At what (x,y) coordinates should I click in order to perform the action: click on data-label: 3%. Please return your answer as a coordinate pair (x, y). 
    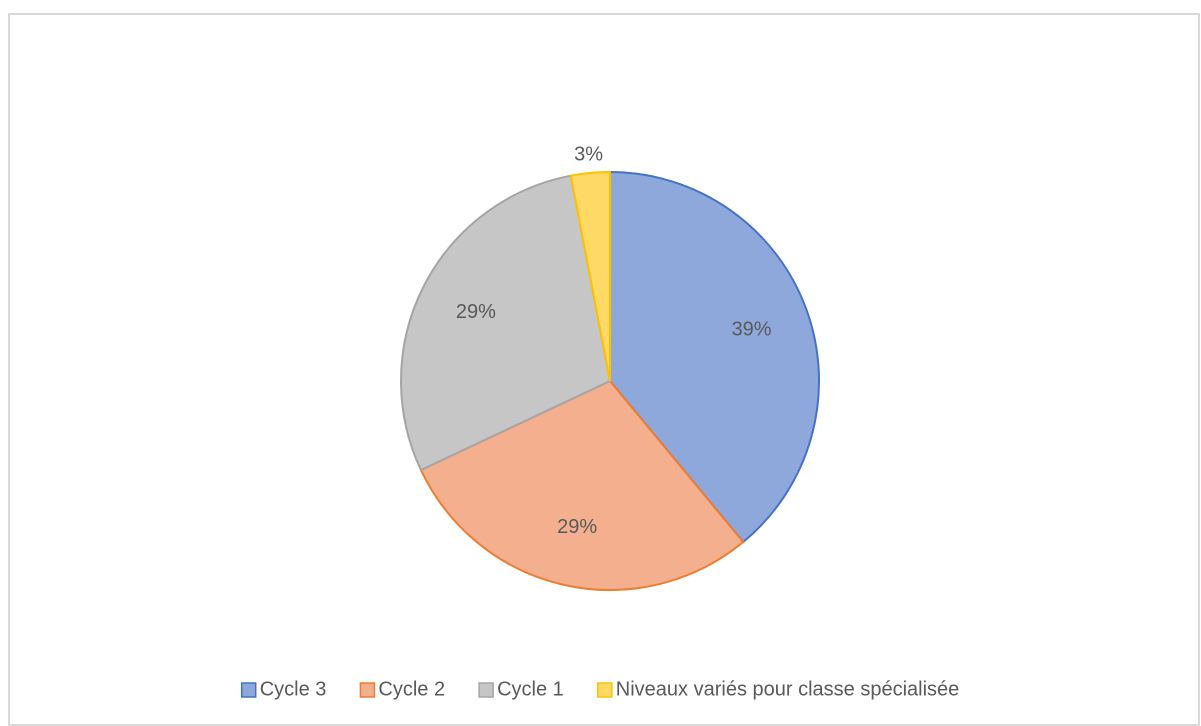
    Looking at the image, I should click on (588, 154).